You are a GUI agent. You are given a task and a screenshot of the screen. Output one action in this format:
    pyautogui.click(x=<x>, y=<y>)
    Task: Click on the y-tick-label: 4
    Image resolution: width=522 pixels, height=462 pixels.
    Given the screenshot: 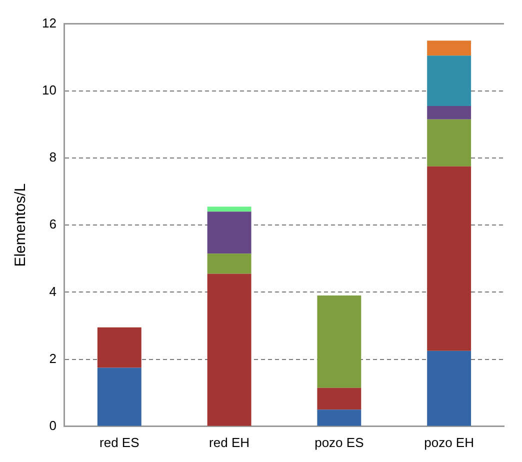 What is the action you would take?
    pyautogui.click(x=52, y=291)
    